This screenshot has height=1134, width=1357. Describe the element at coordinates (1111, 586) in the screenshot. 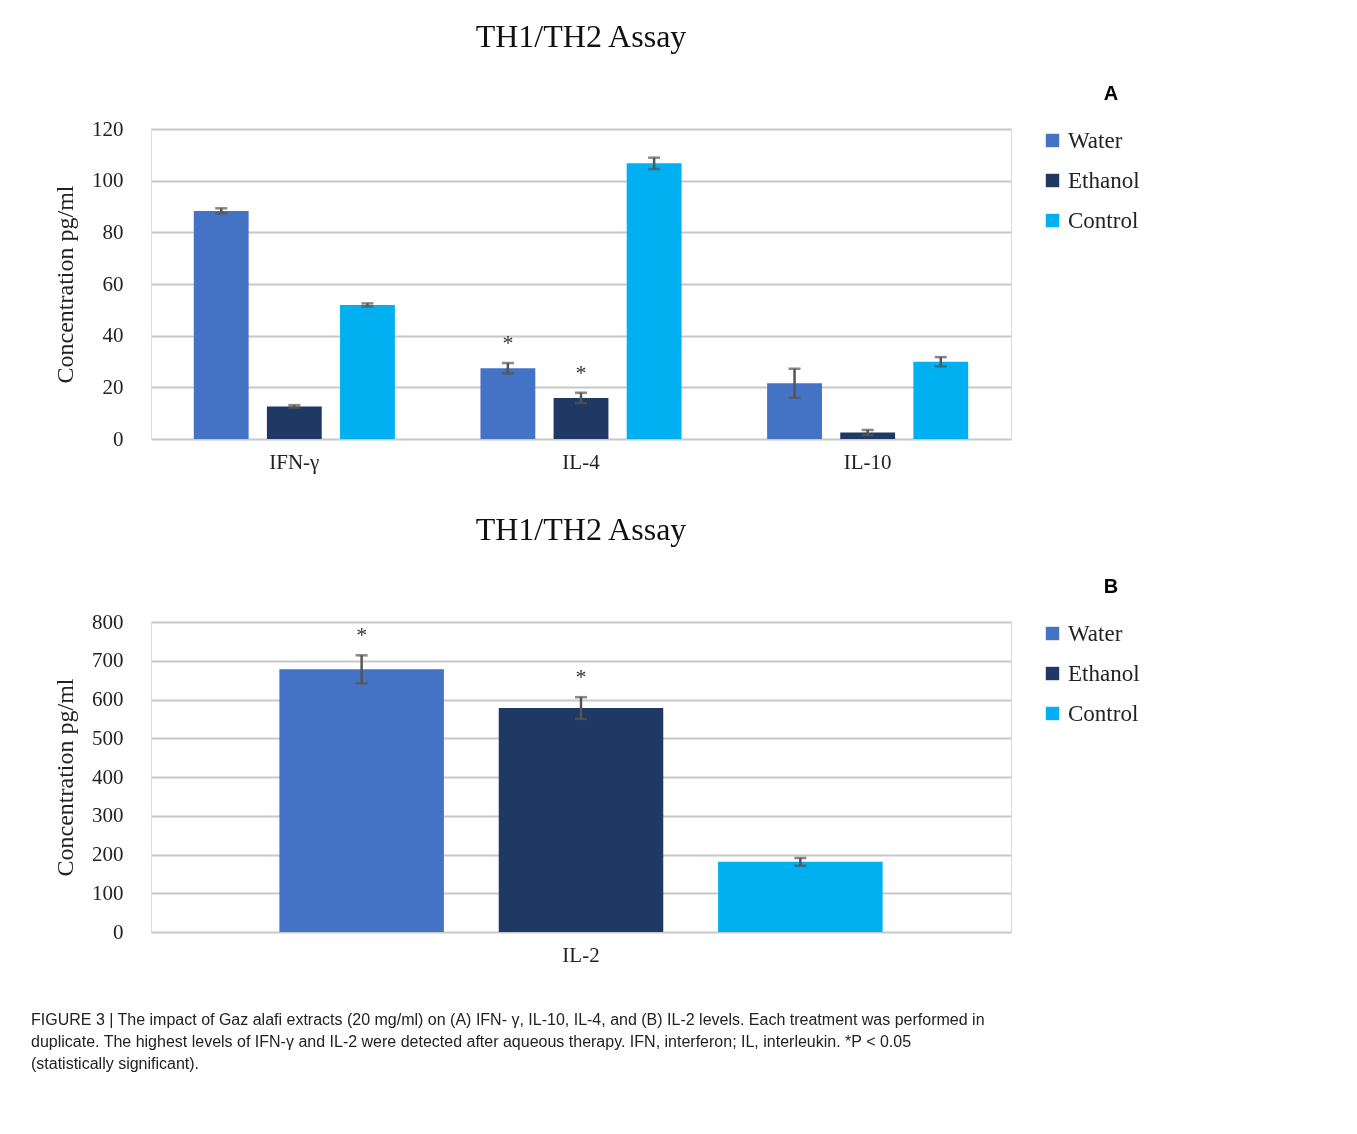

I see `text: B` at that location.